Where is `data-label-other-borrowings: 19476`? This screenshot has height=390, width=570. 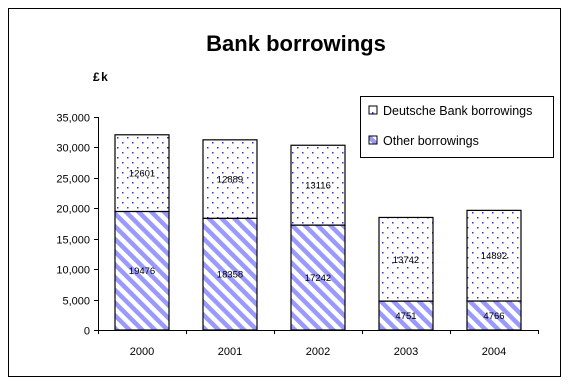
data-label-other-borrowings: 19476 is located at coordinates (142, 271).